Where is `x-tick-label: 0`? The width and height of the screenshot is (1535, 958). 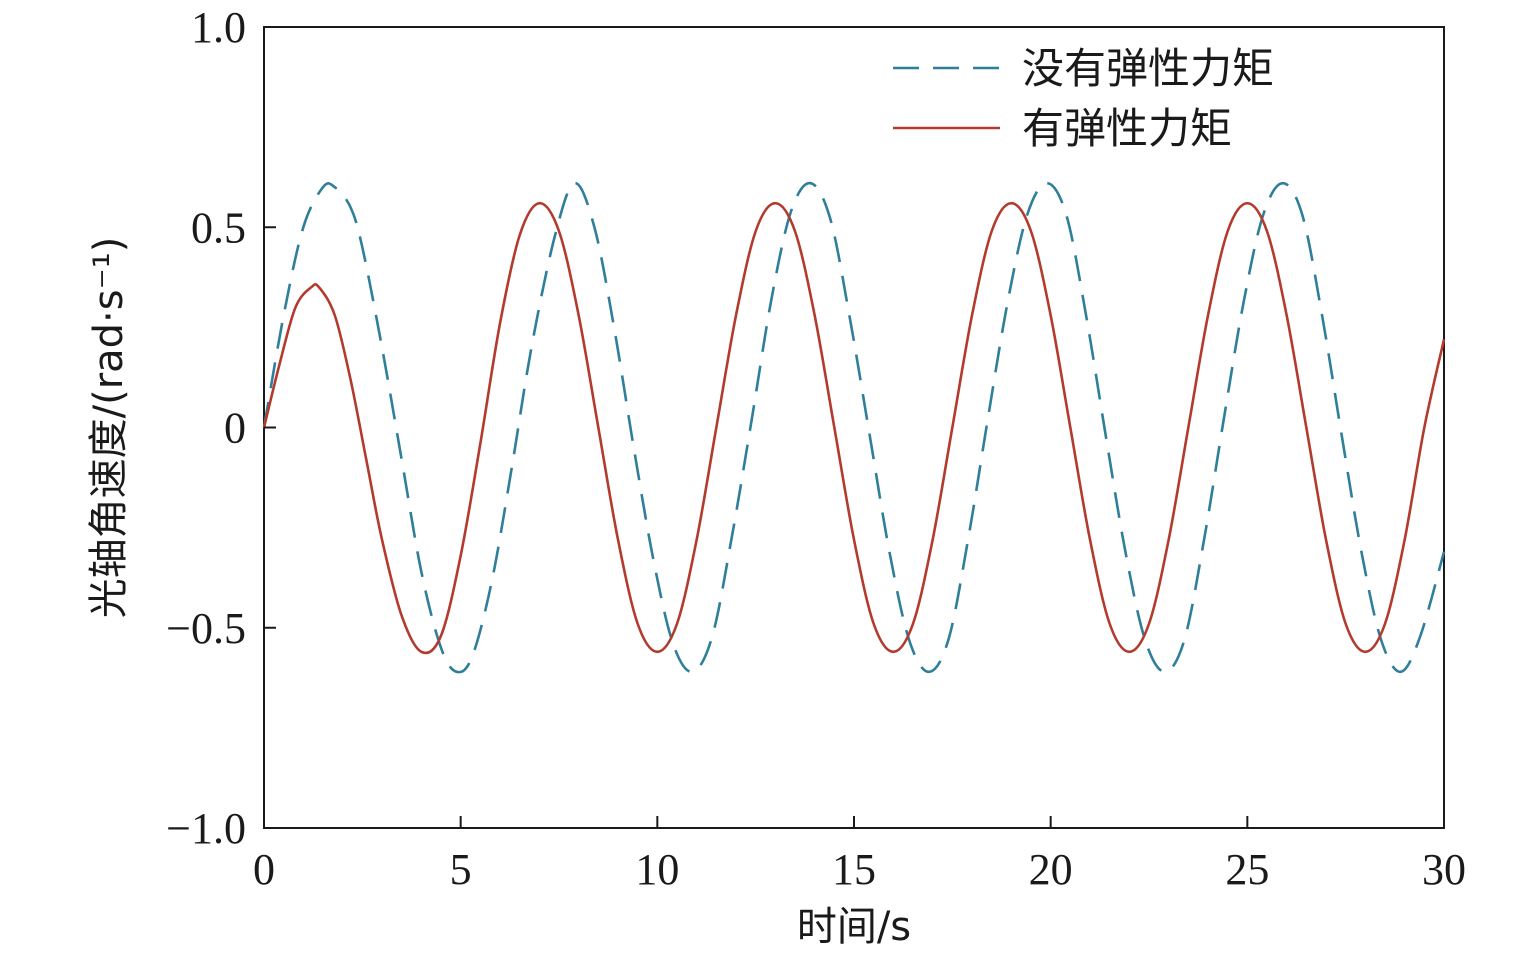
x-tick-label: 0 is located at coordinates (264, 869).